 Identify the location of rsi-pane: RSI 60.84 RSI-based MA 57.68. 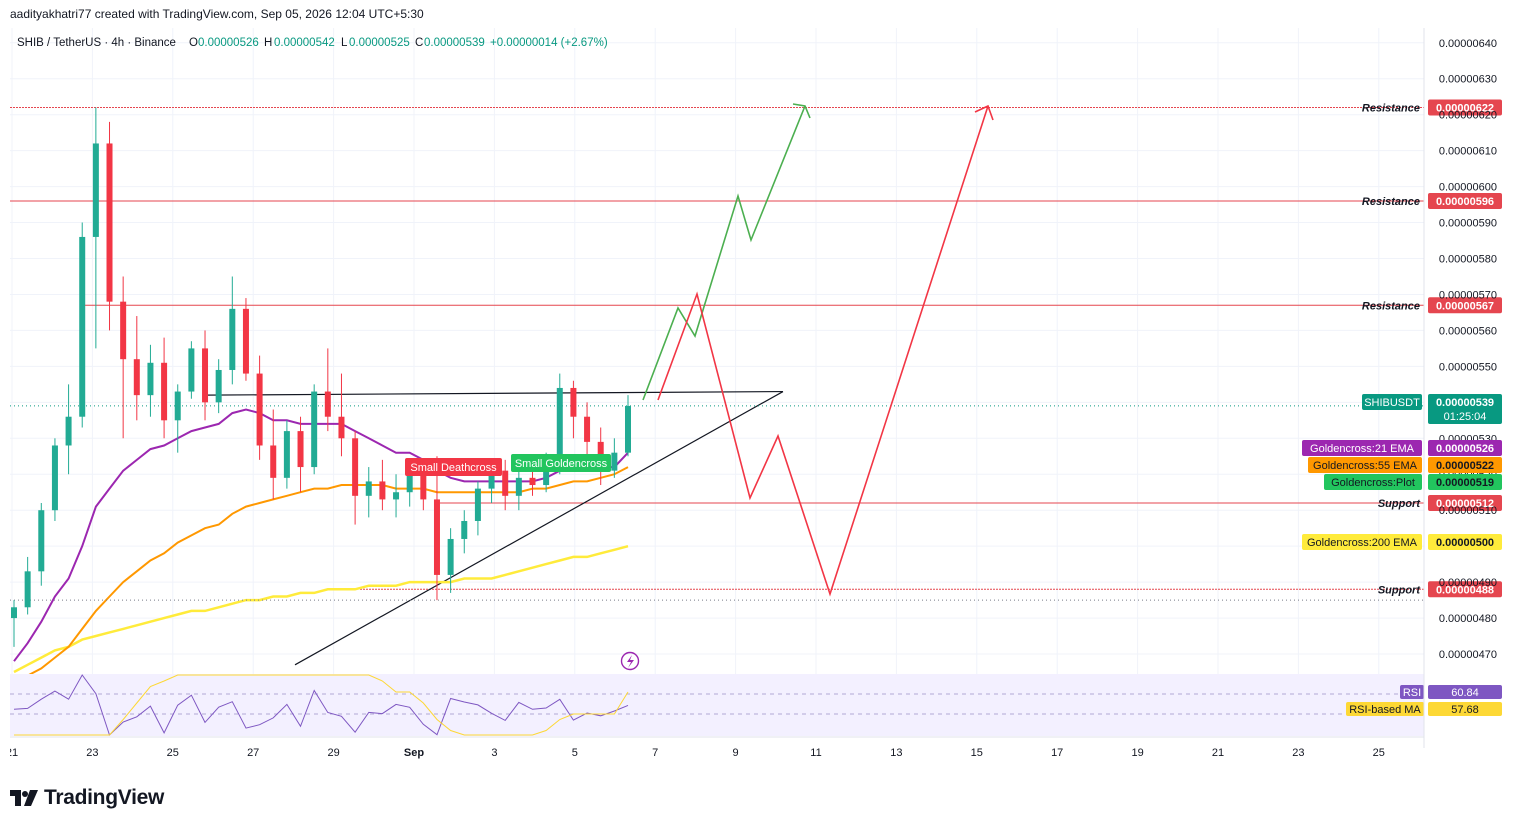
(756, 705).